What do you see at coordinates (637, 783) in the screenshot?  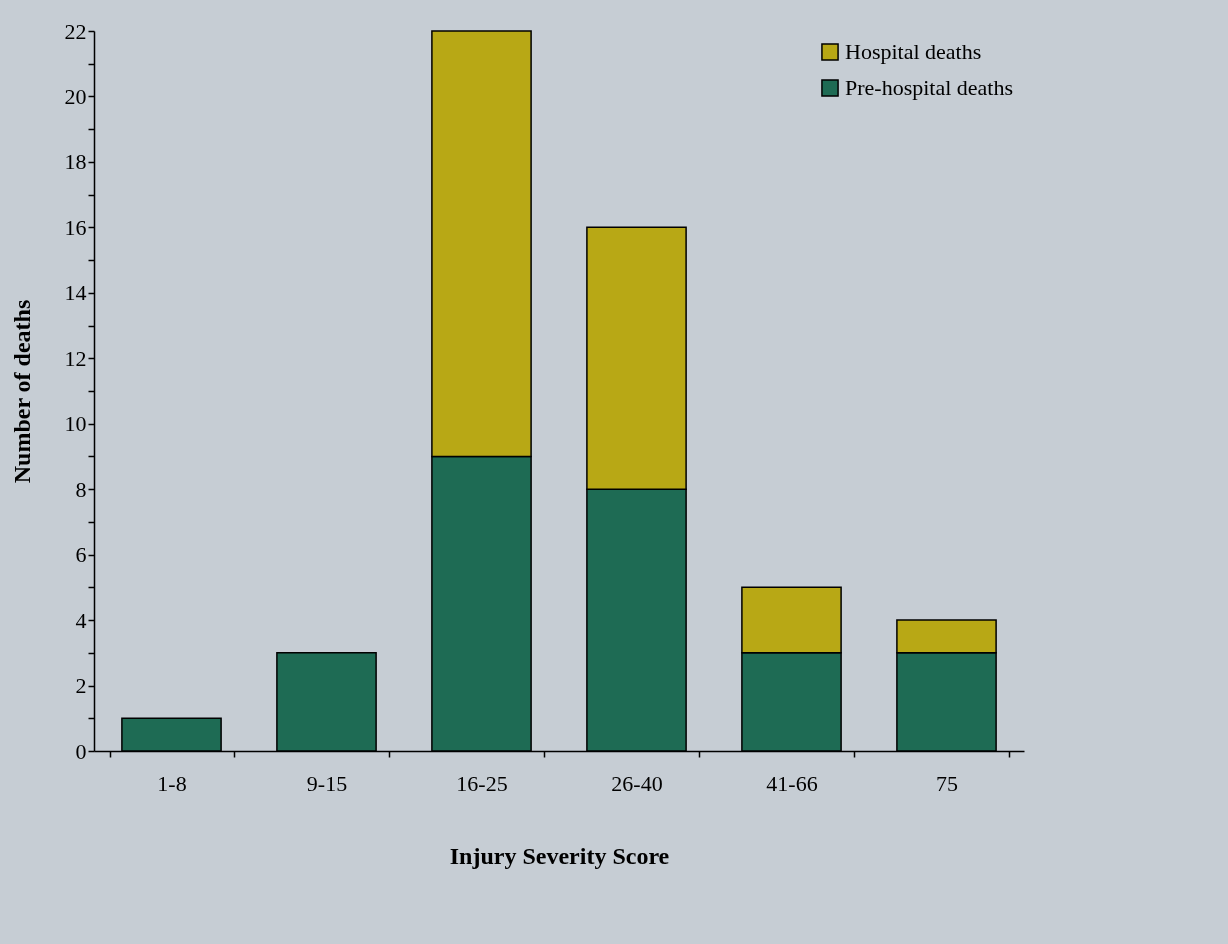 I see `x-tick-label: 26-40` at bounding box center [637, 783].